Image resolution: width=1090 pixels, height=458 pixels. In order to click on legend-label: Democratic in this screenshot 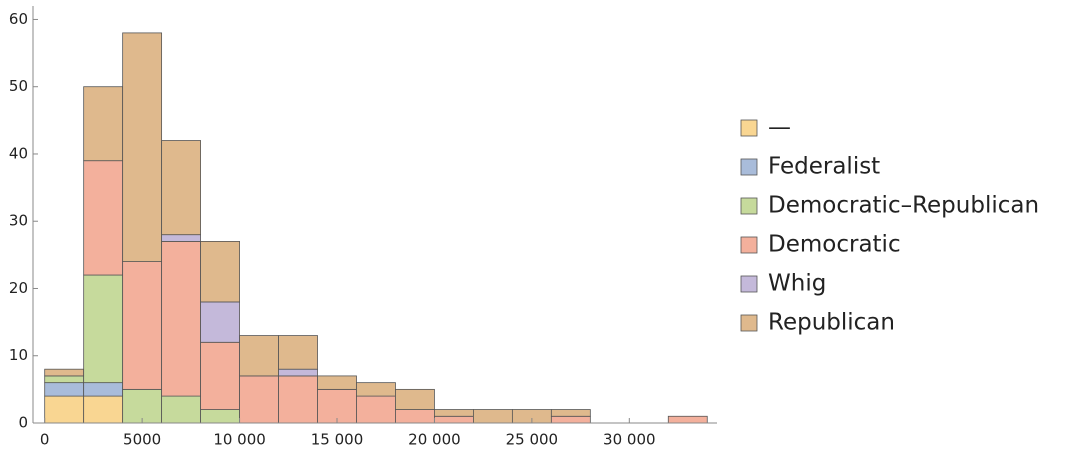, I will do `click(834, 245)`.